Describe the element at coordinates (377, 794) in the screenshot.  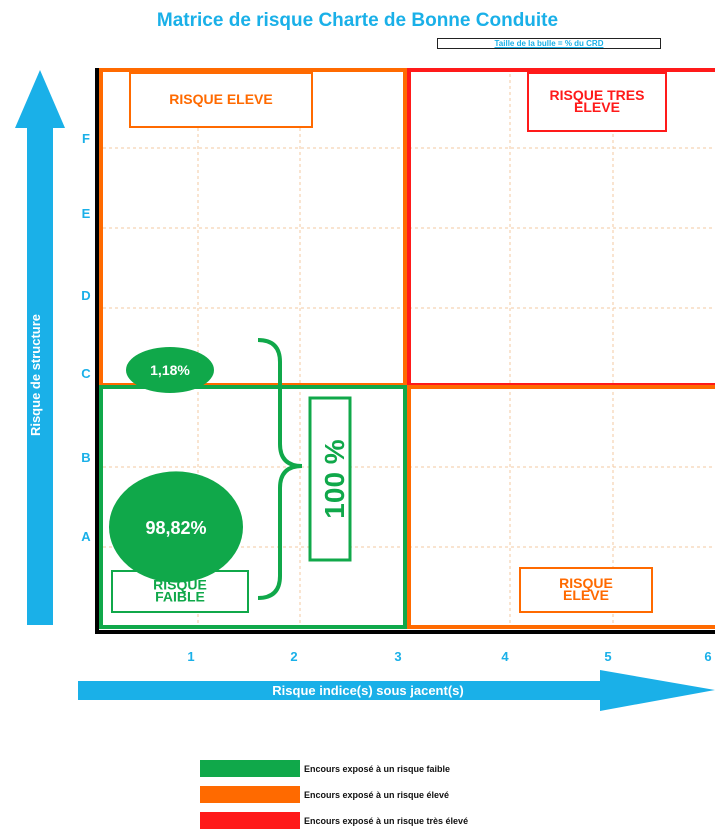
I see `legend-label-high: Encours exposé à un risque élevé` at that location.